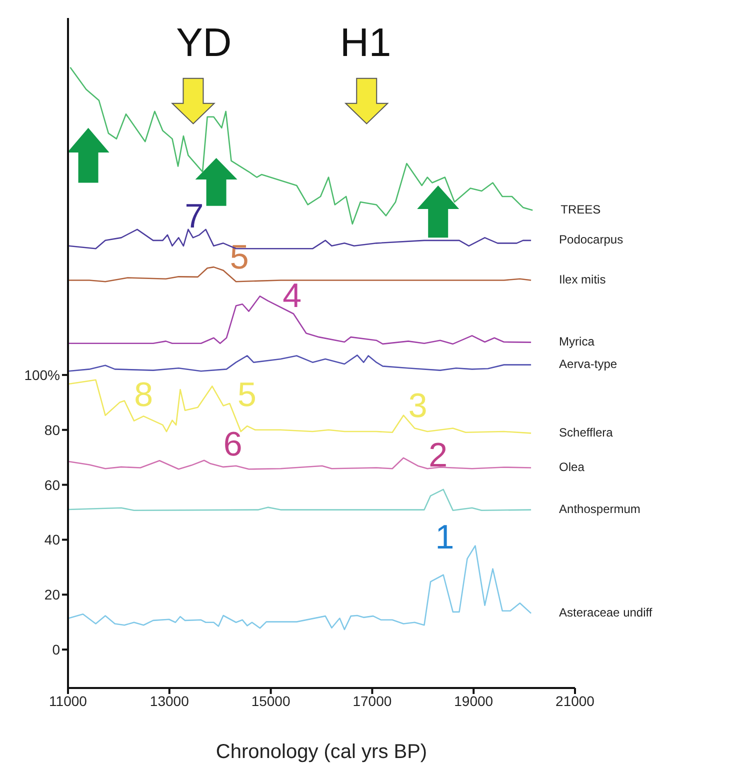 This screenshot has height=784, width=733. What do you see at coordinates (52, 594) in the screenshot?
I see `y-tick-label: 20` at bounding box center [52, 594].